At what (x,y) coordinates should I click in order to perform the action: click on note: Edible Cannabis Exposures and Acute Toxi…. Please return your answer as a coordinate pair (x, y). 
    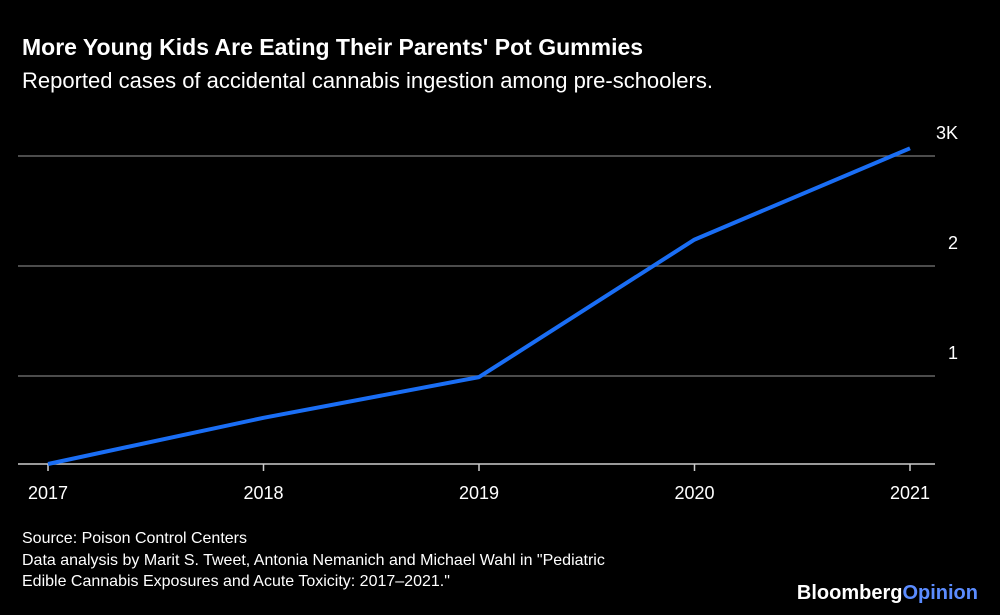
    Looking at the image, I should click on (236, 581).